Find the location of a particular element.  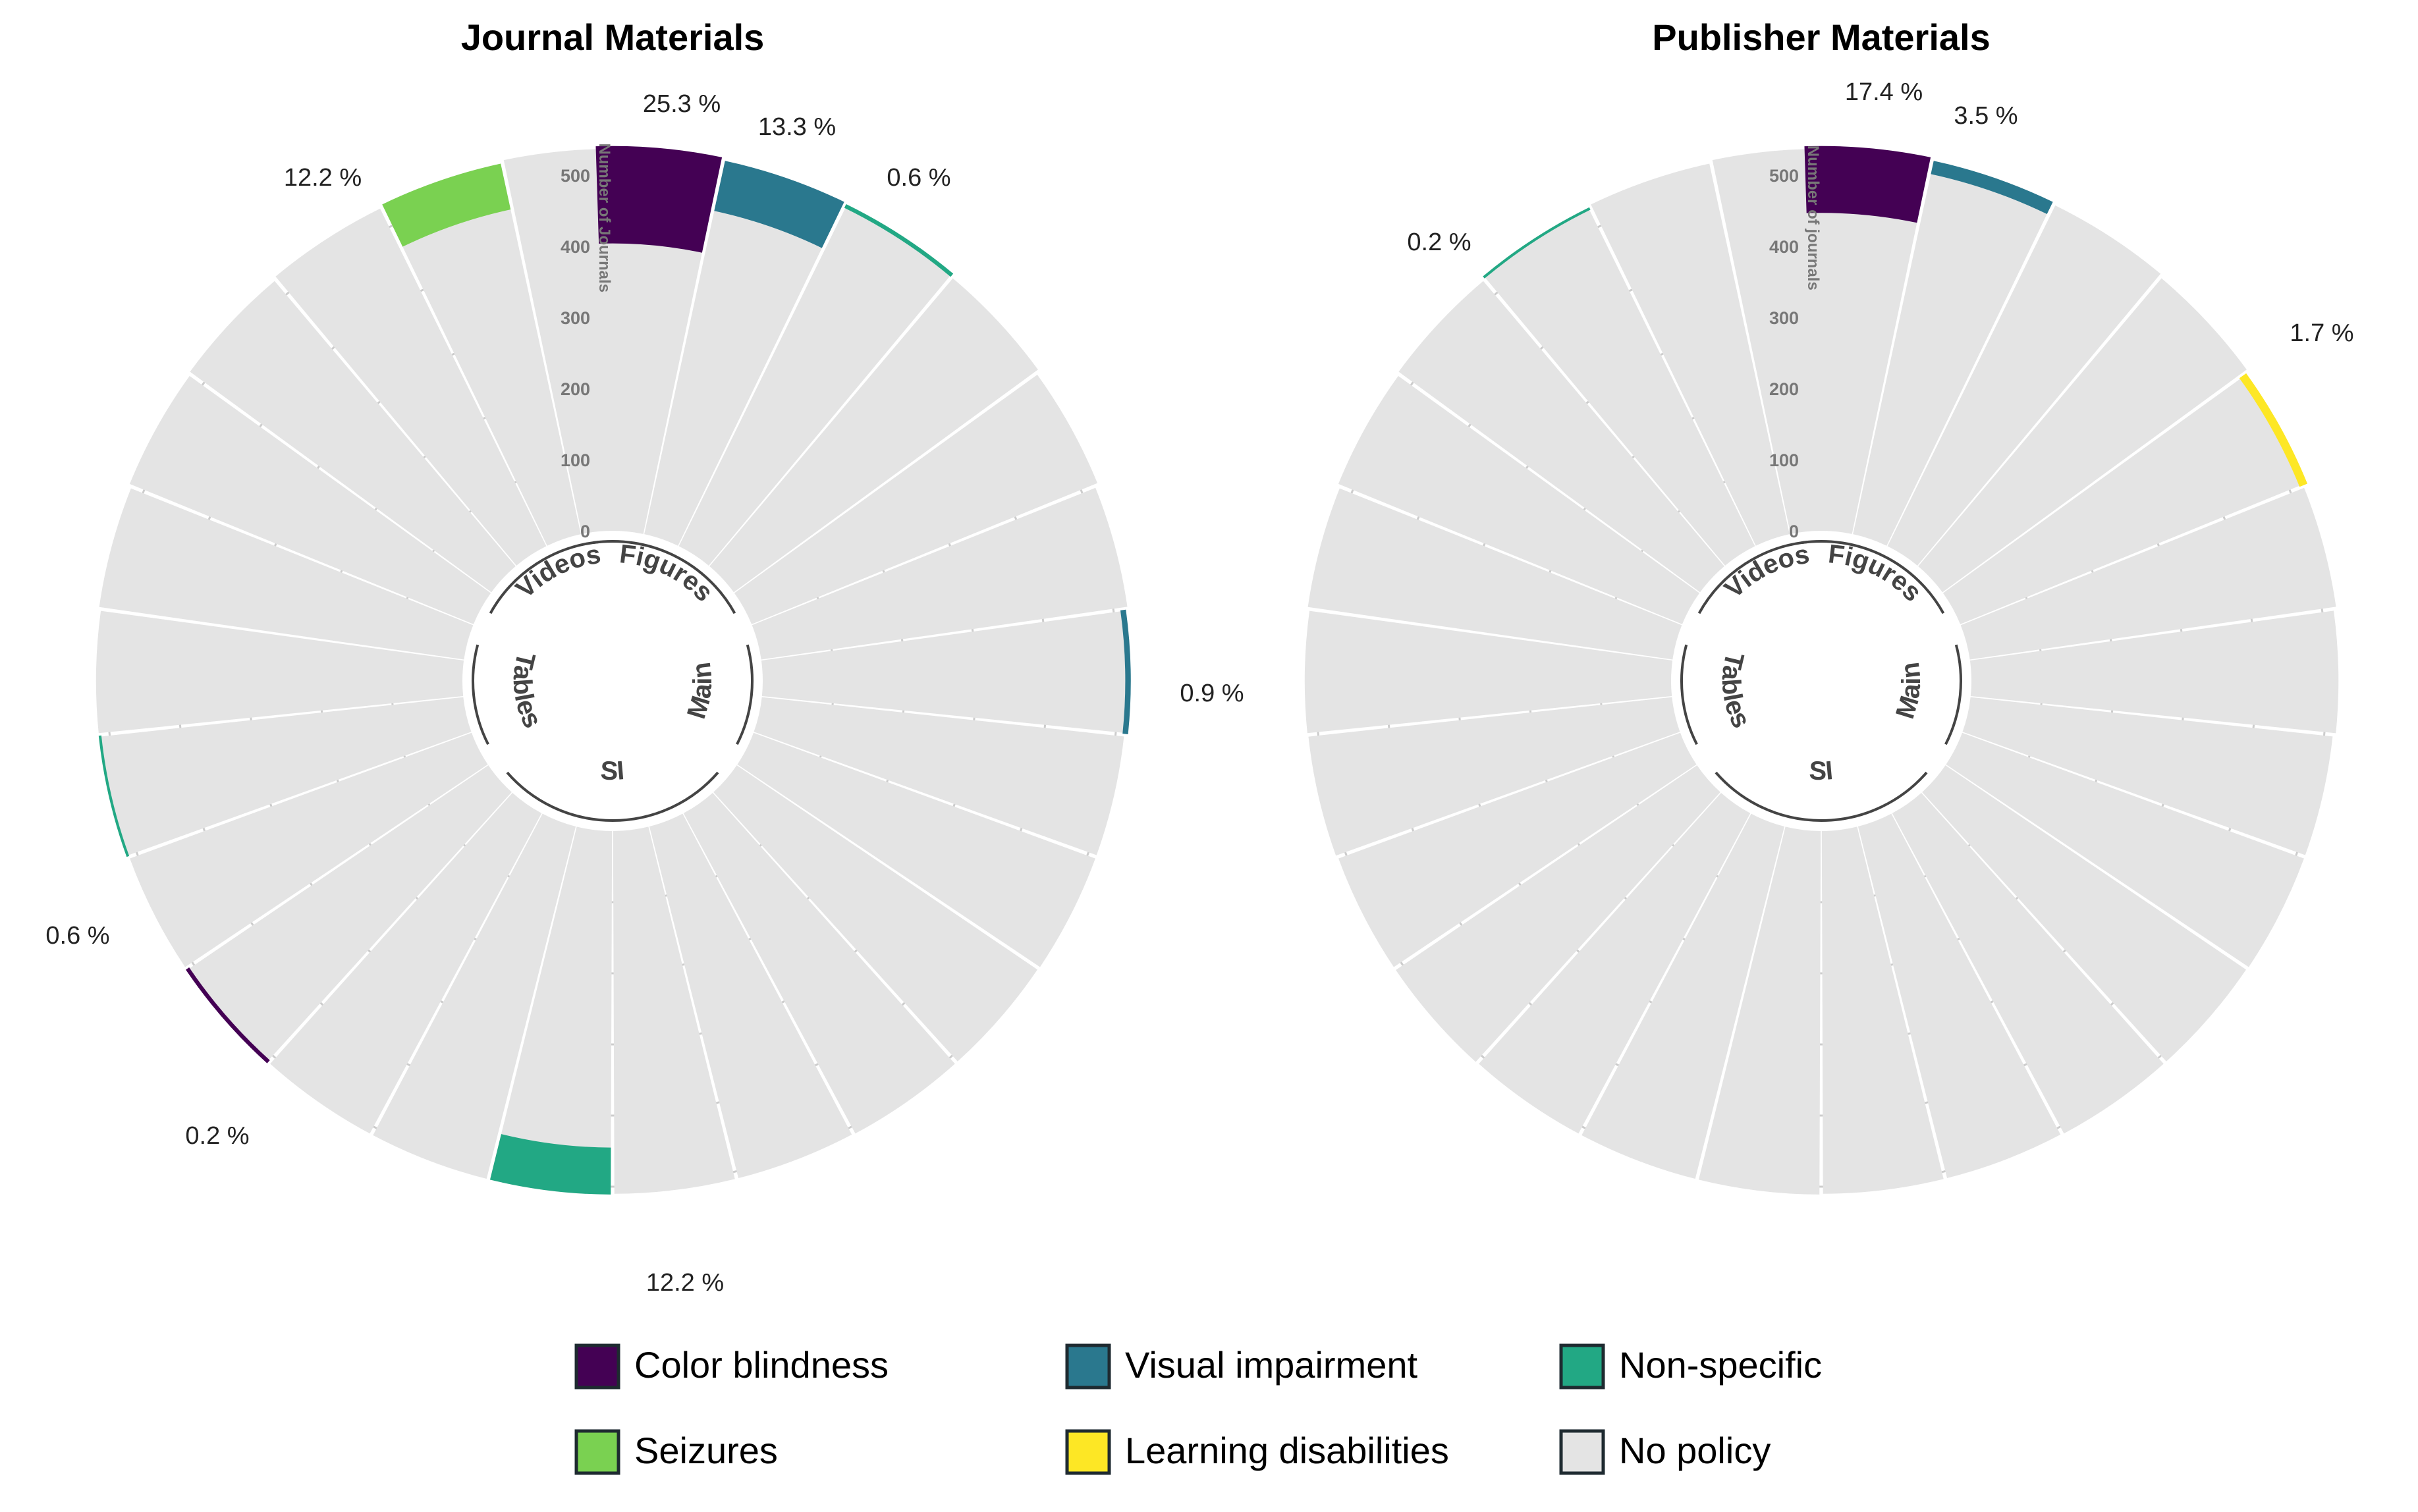

bar-segment-learning-disabilities is located at coordinates (2273, 430).